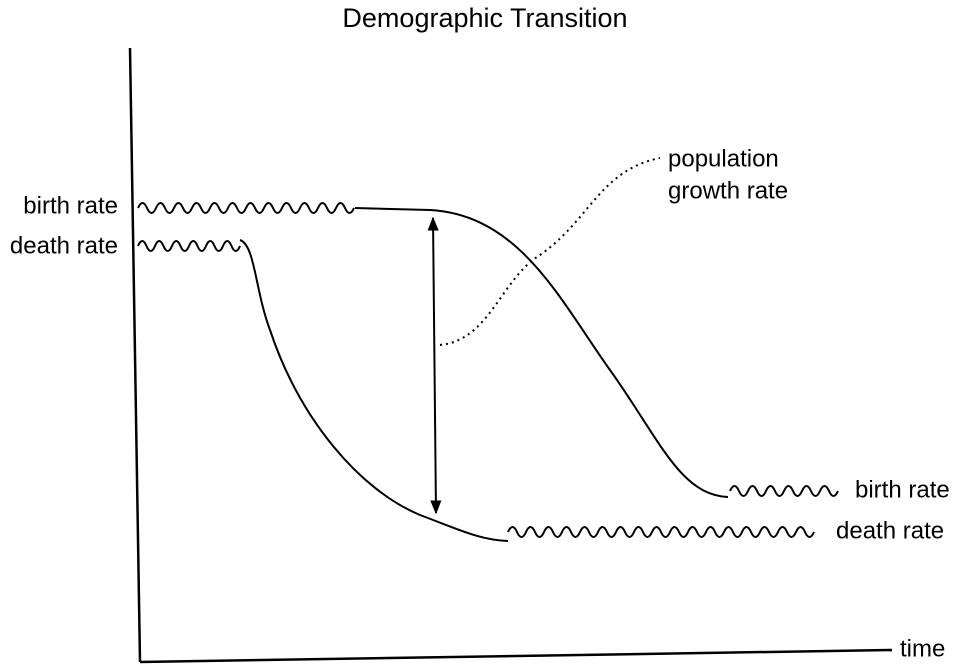 The image size is (960, 667). I want to click on population-growth-curve, so click(550, 251).